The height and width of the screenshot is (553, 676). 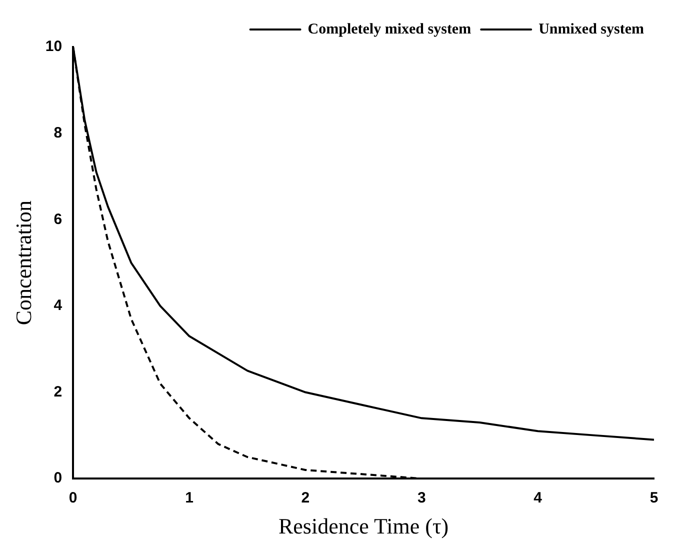 I want to click on x-tick-label: 1, so click(x=189, y=498).